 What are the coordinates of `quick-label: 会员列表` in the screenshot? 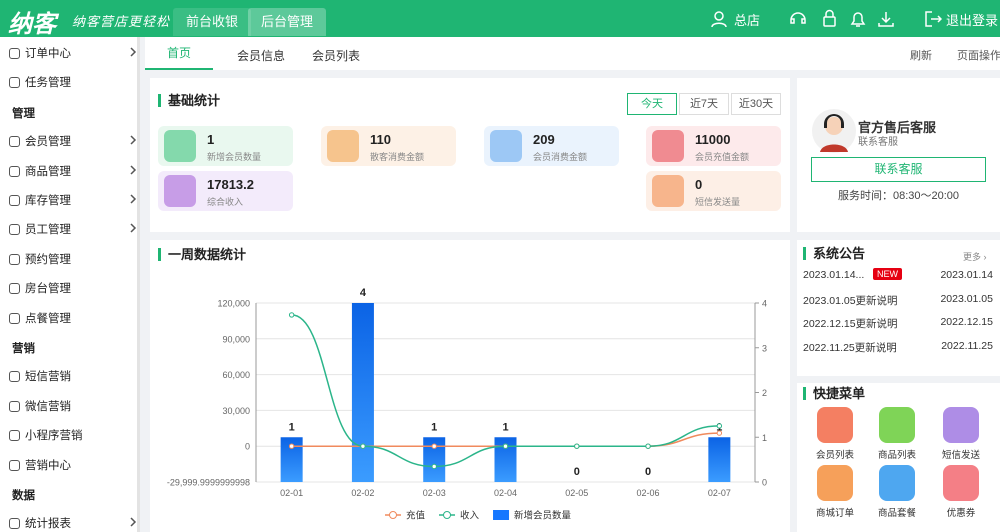 It's located at (834, 455).